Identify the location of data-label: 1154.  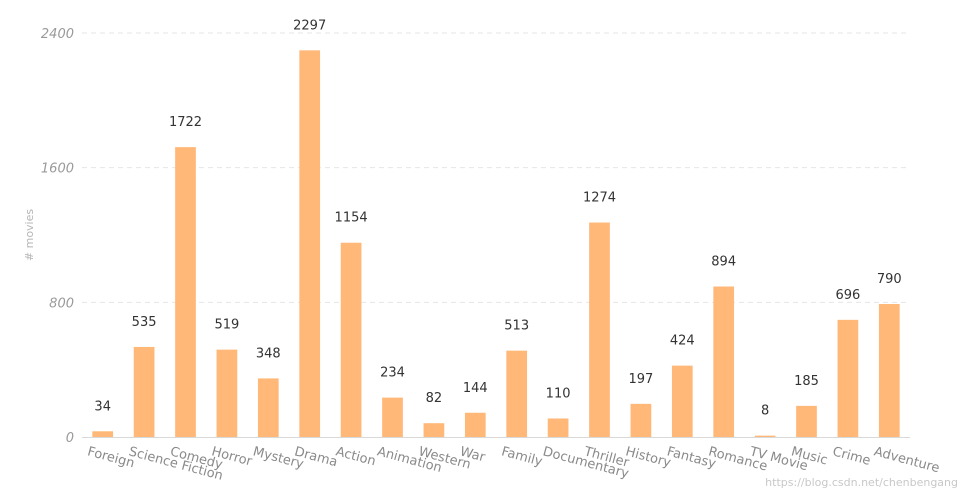
(351, 218).